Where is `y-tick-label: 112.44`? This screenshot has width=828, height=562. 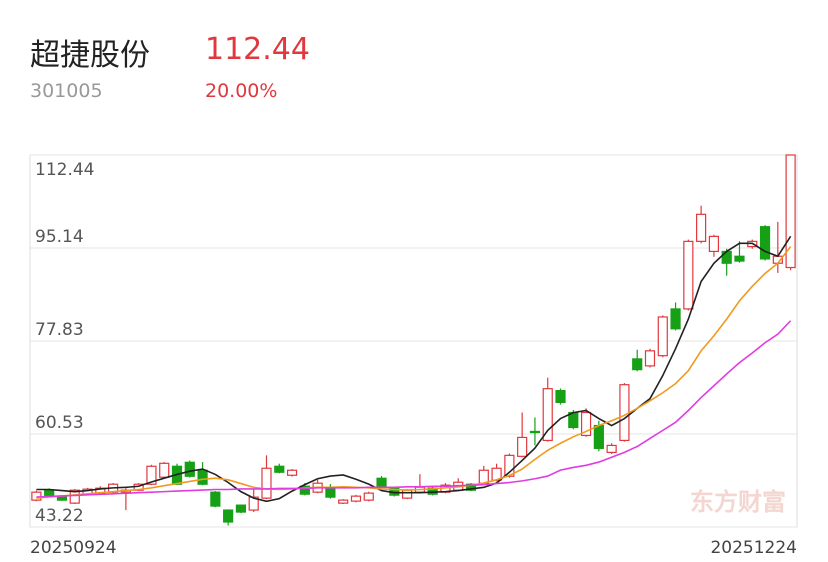 y-tick-label: 112.44 is located at coordinates (64, 170).